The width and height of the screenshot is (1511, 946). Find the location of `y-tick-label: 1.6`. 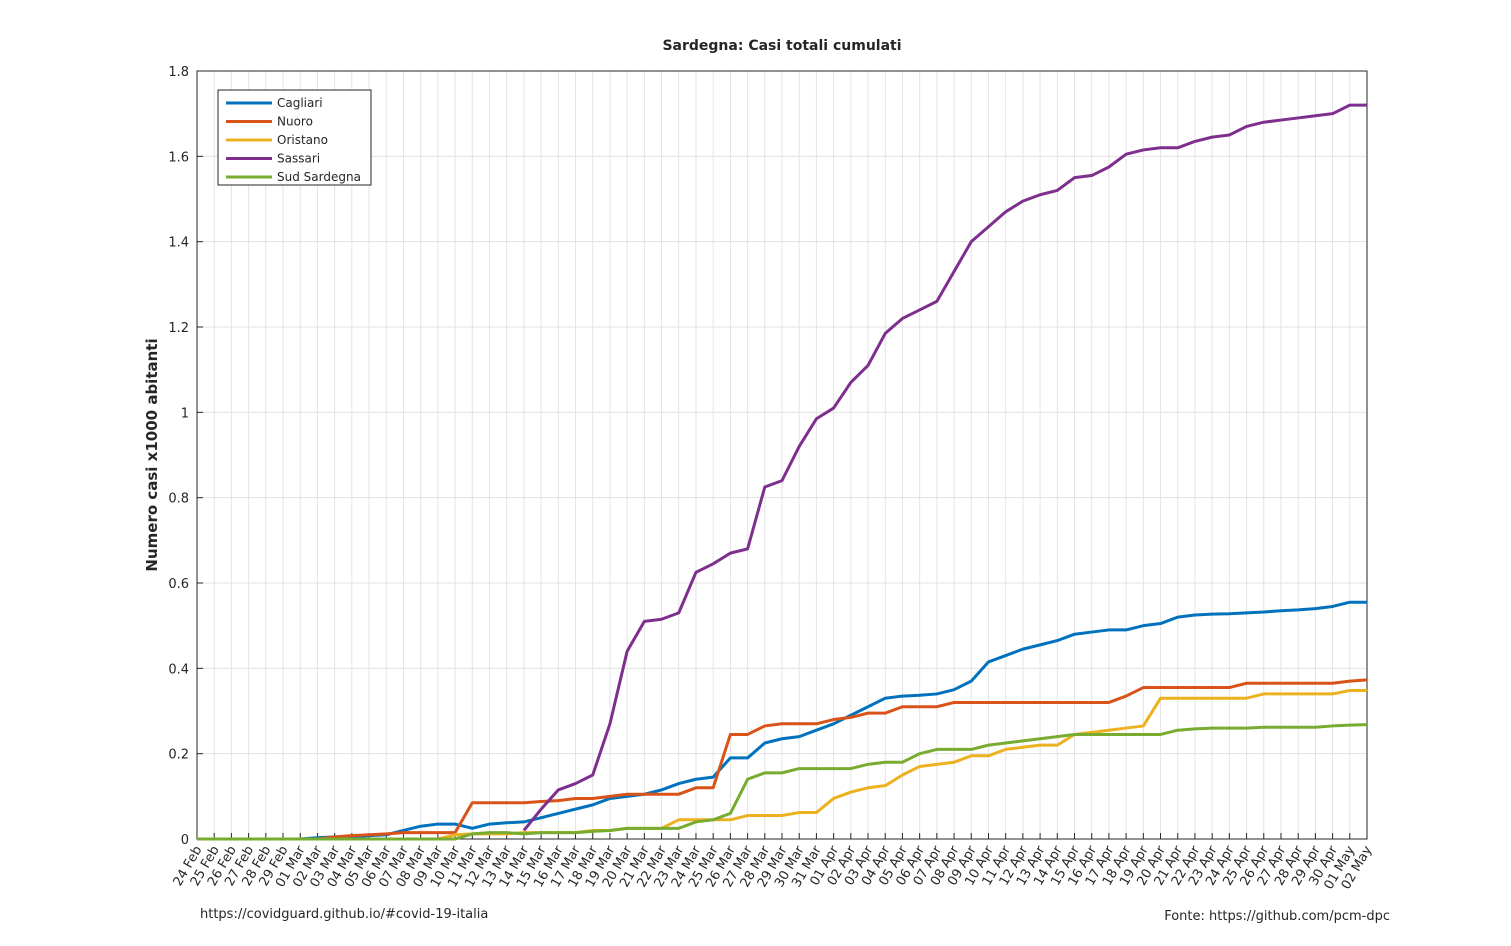

y-tick-label: 1.6 is located at coordinates (178, 157).